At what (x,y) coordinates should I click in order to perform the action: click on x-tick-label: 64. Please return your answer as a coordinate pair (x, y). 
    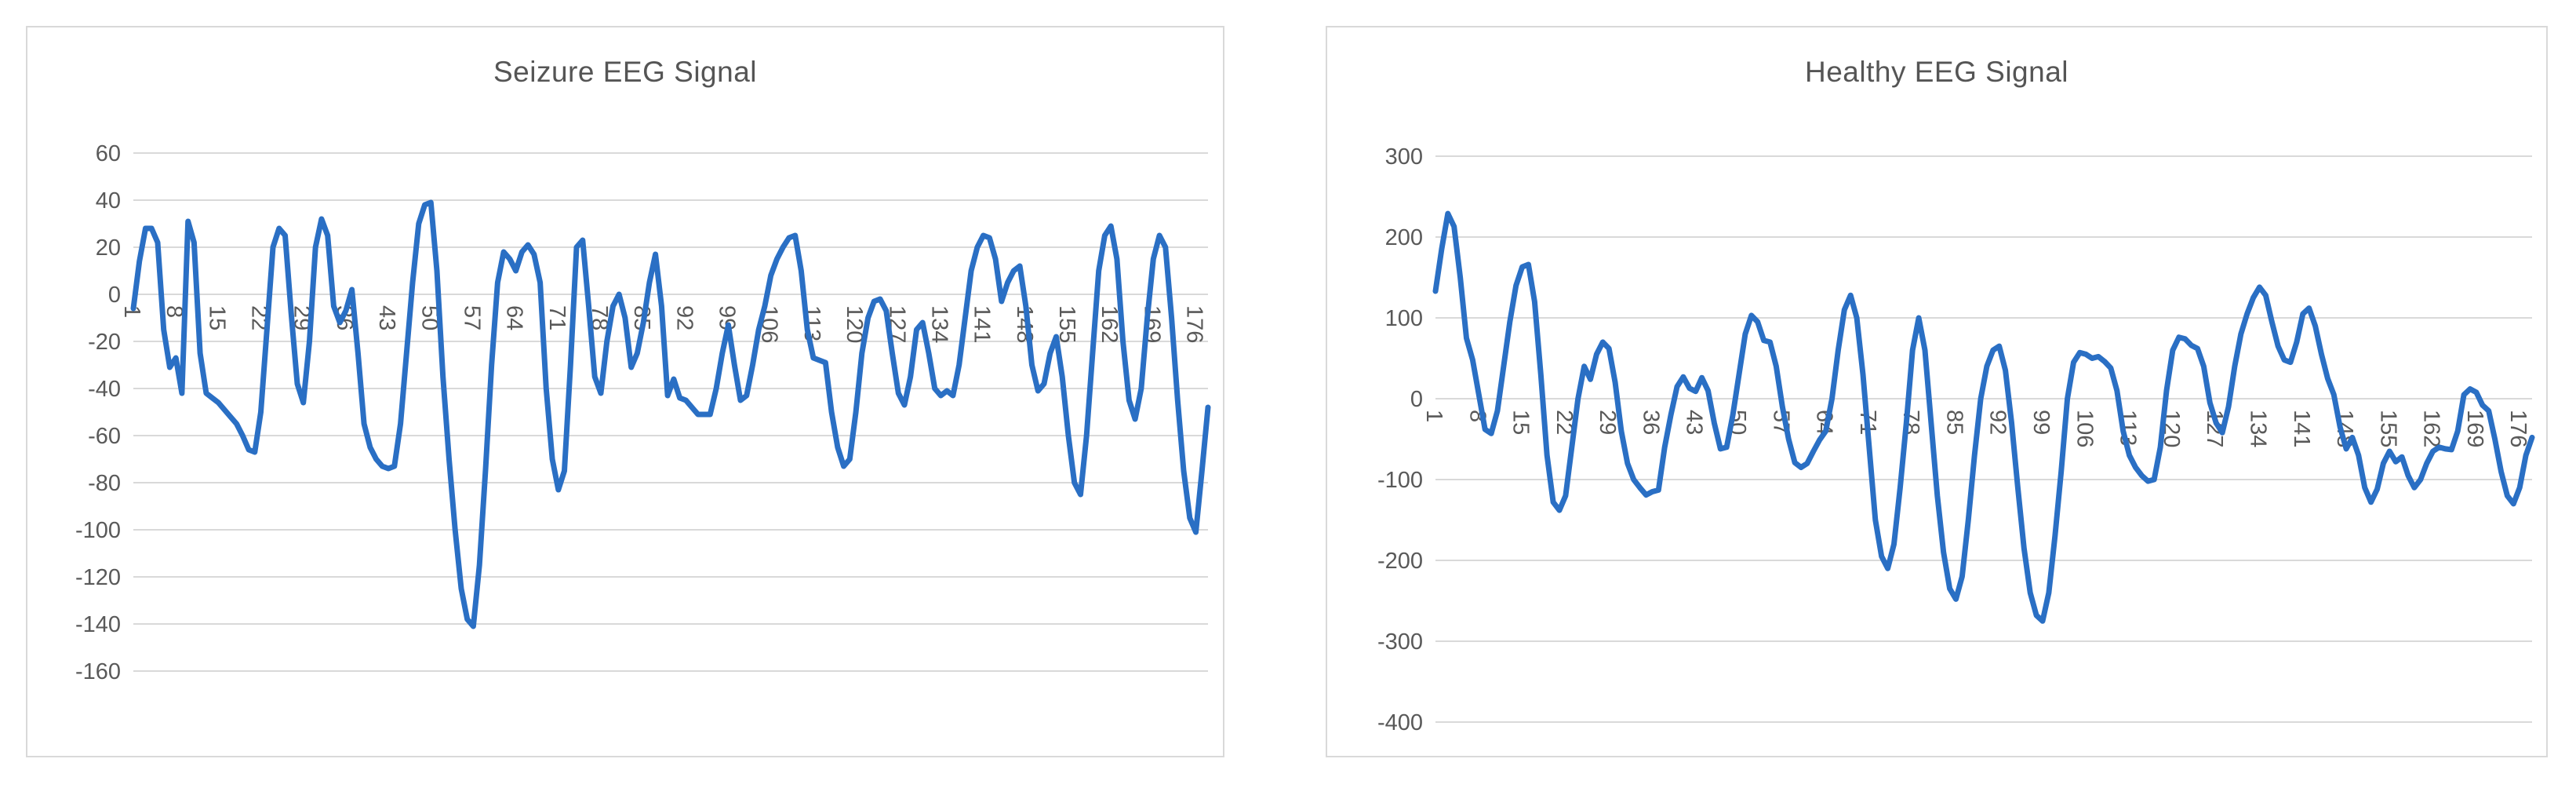
    Looking at the image, I should click on (514, 317).